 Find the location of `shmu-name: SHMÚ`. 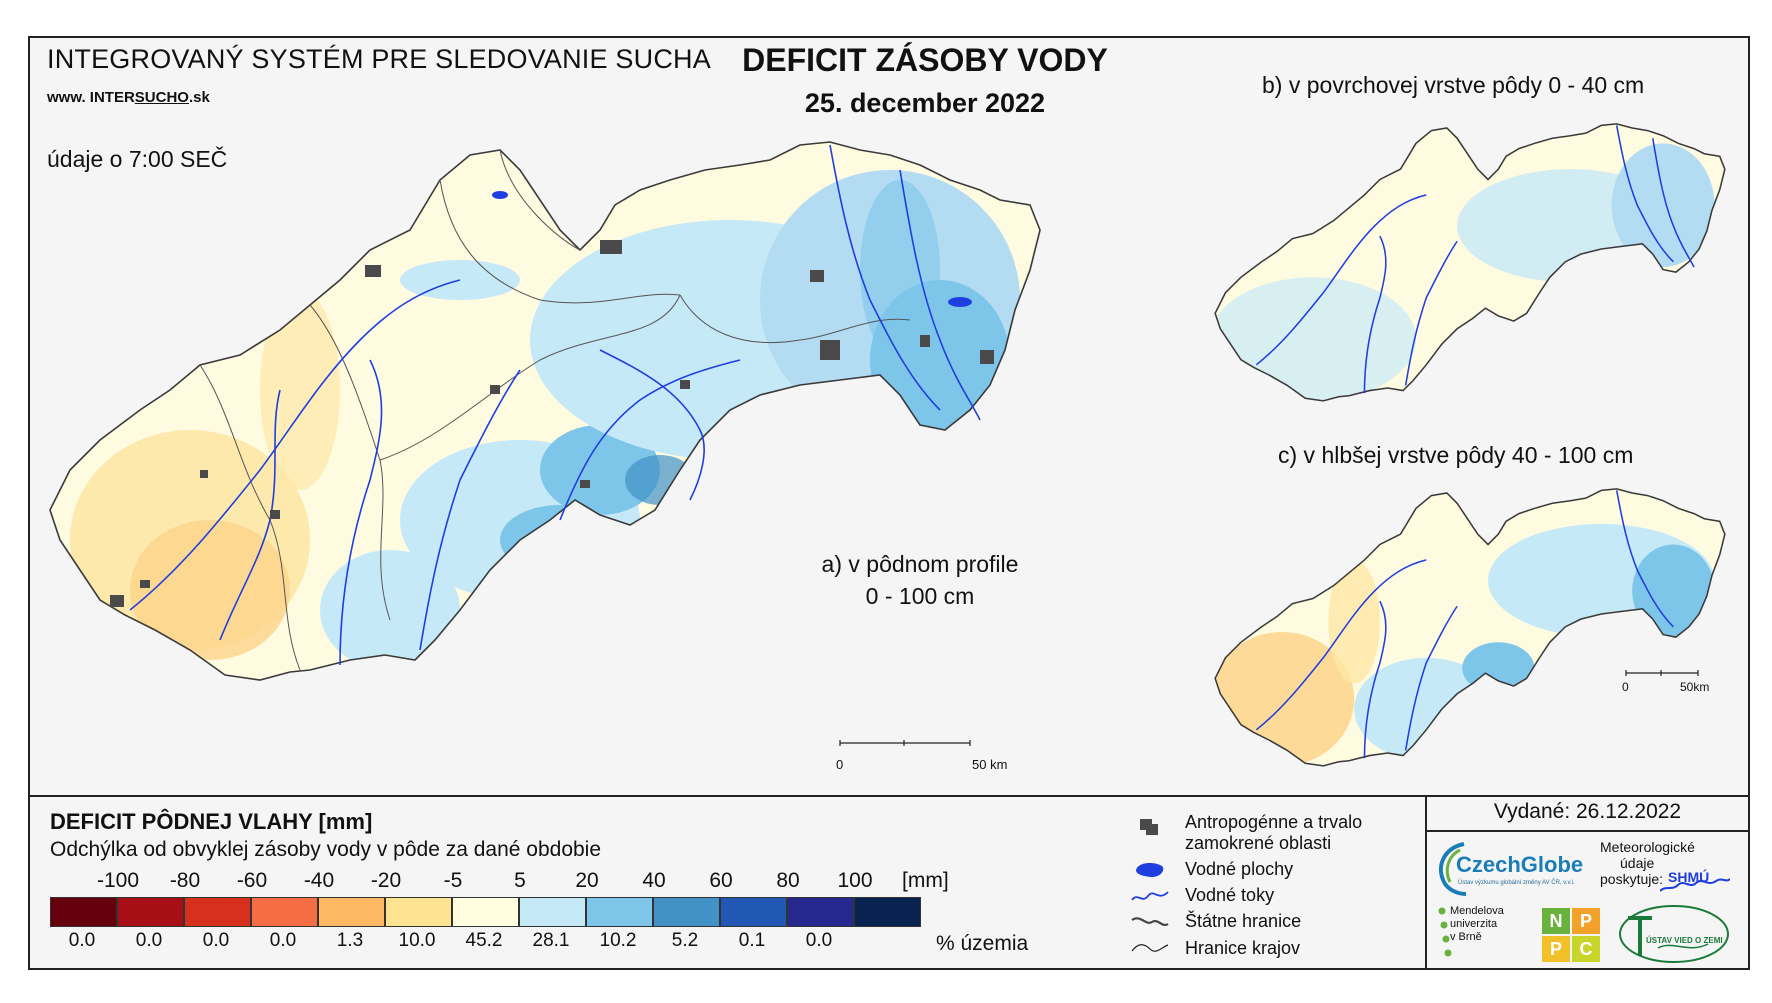

shmu-name: SHMÚ is located at coordinates (1689, 877).